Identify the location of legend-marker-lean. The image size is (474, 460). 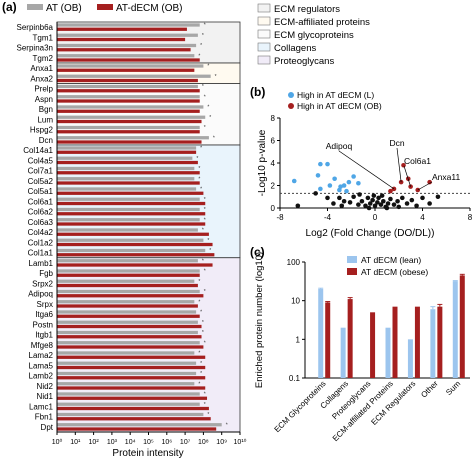
(291, 95).